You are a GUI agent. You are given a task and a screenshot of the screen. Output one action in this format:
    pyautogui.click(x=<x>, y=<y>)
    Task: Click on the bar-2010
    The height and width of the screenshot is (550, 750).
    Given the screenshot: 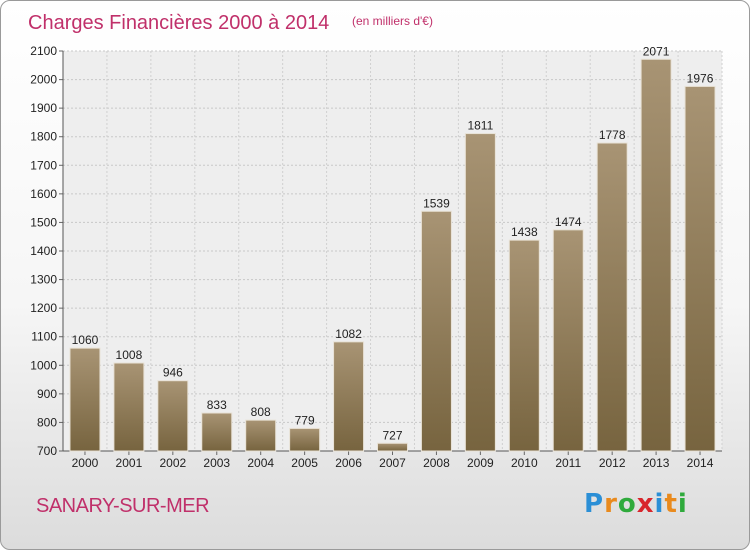 What is the action you would take?
    pyautogui.click(x=524, y=345)
    